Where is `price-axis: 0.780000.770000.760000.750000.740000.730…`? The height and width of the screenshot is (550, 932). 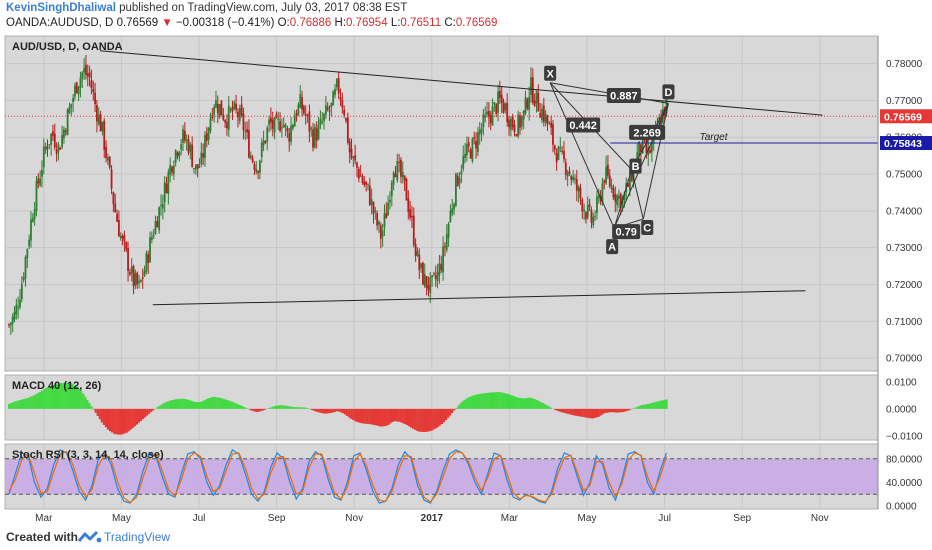
price-axis: 0.780000.770000.760000.750000.740000.730… is located at coordinates (904, 274).